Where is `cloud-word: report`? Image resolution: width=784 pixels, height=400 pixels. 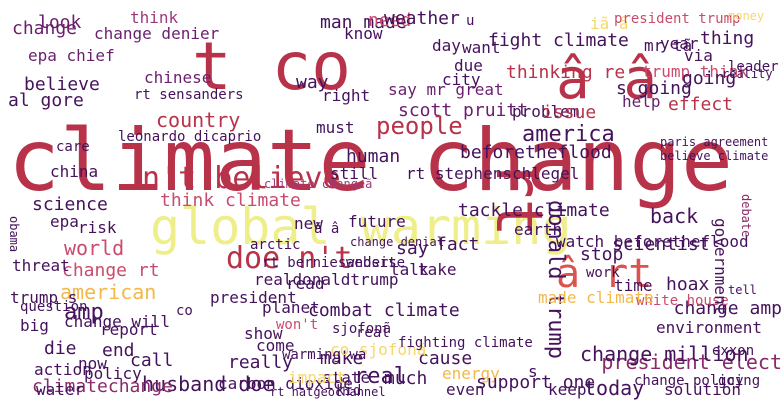 cloud-word: report is located at coordinates (129, 329).